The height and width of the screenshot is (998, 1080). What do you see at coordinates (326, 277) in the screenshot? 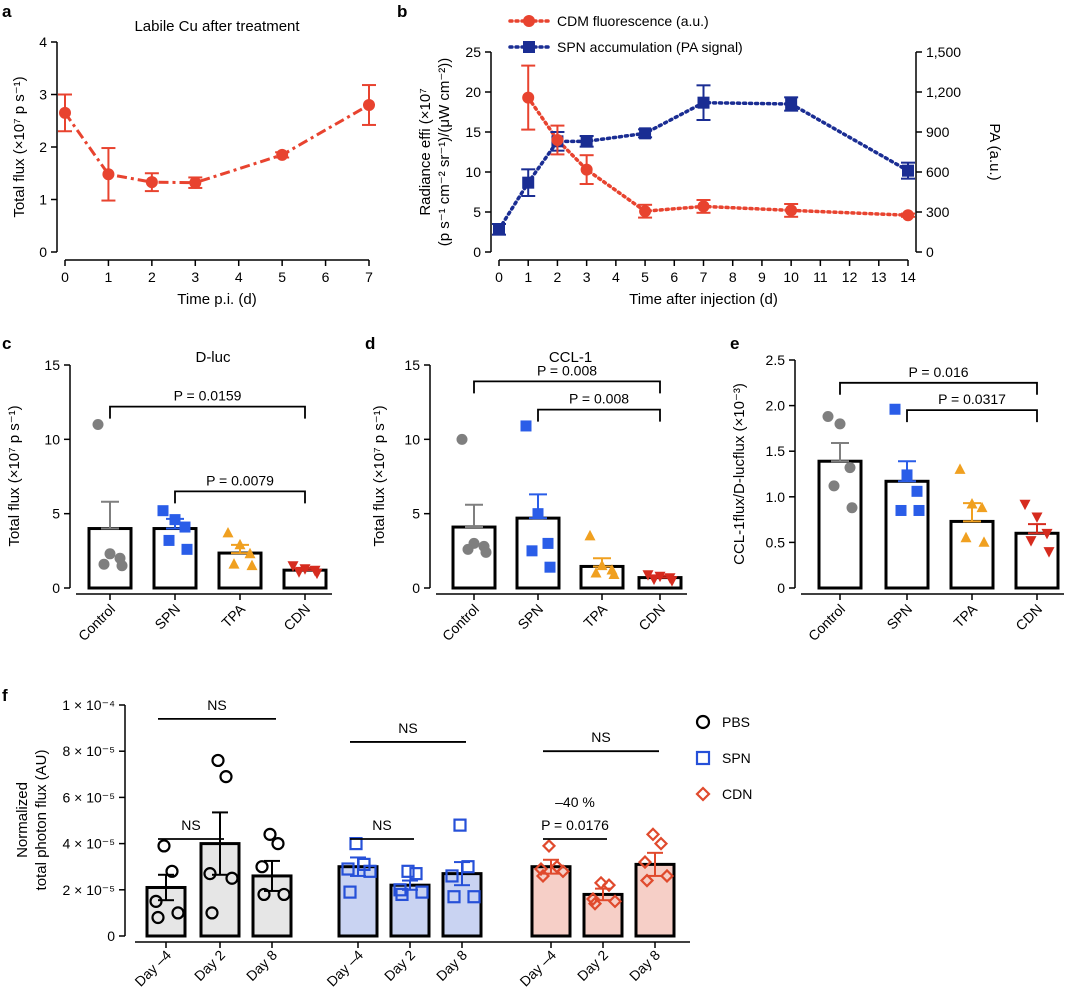
I see `x-tick-label: 6` at bounding box center [326, 277].